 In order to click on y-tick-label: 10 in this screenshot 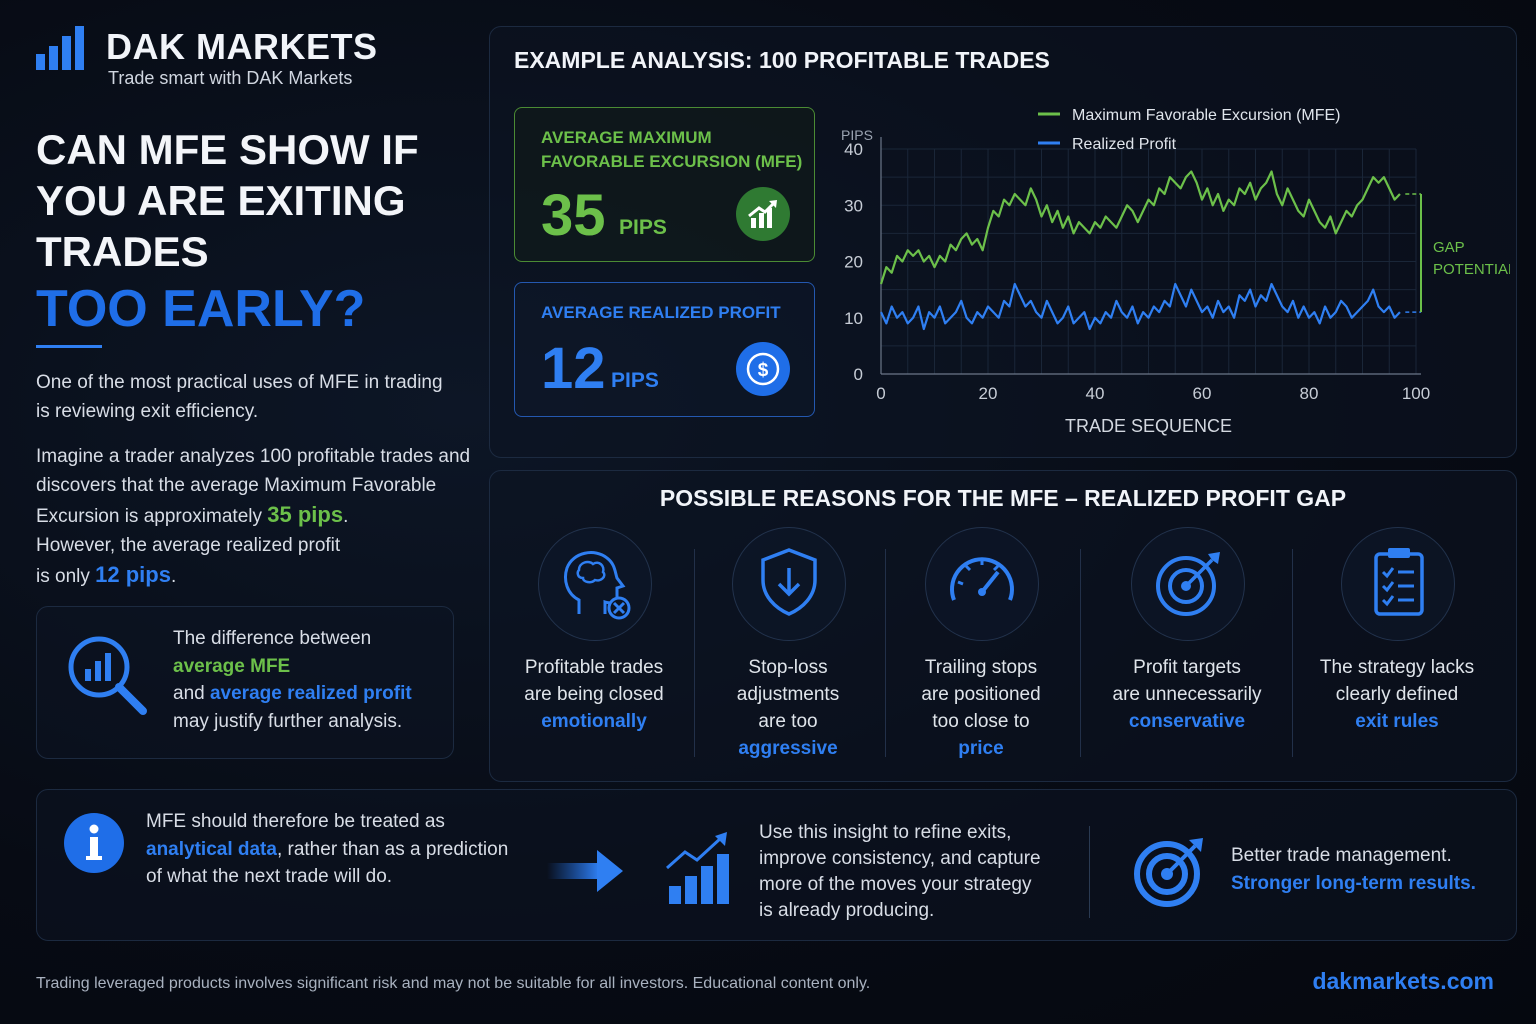, I will do `click(853, 318)`.